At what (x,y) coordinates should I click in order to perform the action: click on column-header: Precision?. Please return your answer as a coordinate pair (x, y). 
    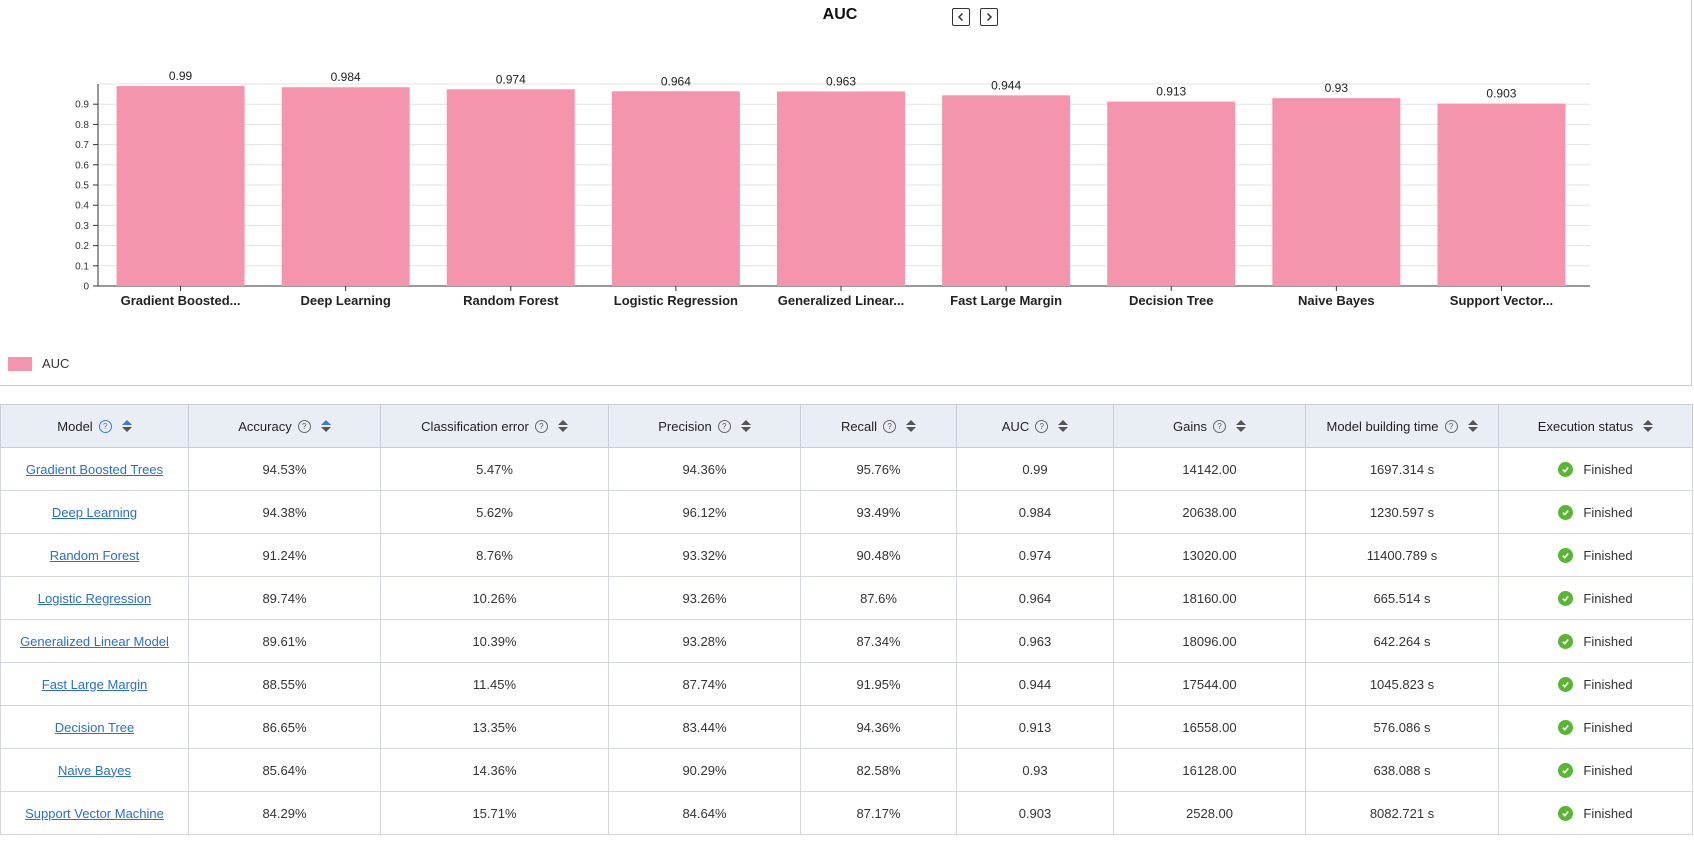
    Looking at the image, I should click on (704, 426).